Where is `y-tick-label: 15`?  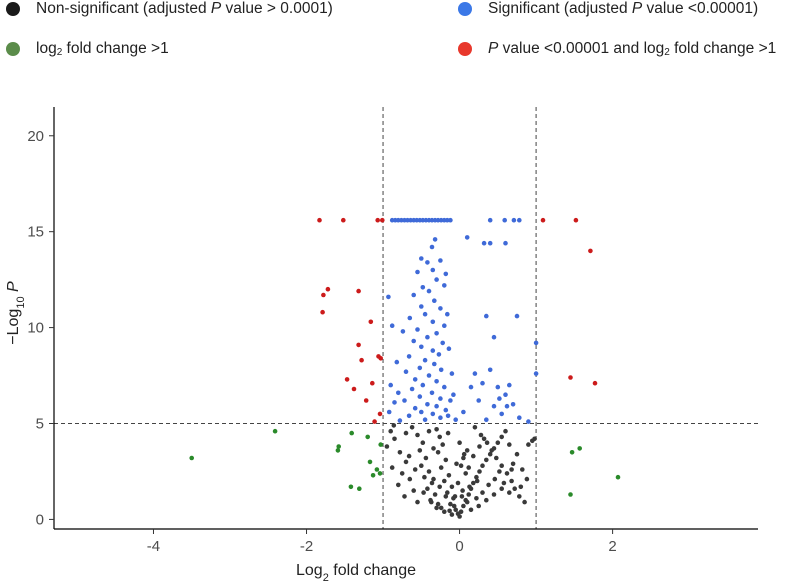
y-tick-label: 15 is located at coordinates (35, 232).